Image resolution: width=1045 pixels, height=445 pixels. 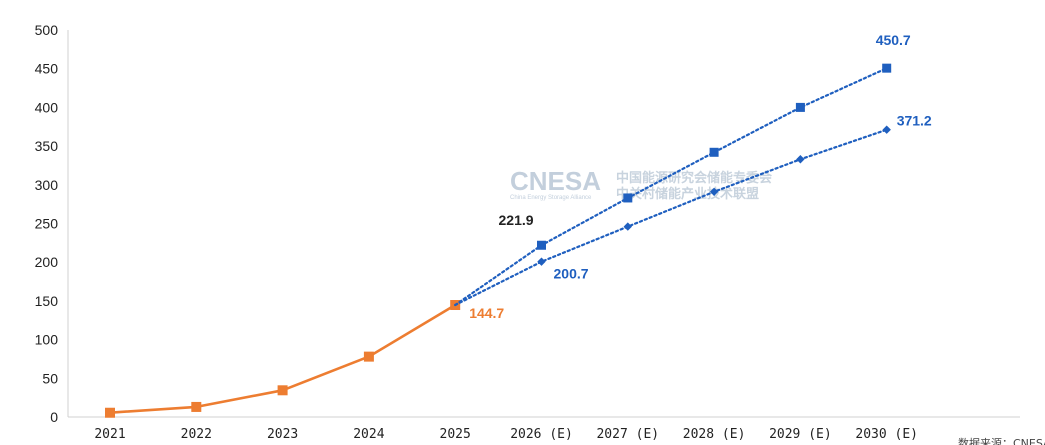 I want to click on x-tick-label: 2023, so click(x=282, y=434).